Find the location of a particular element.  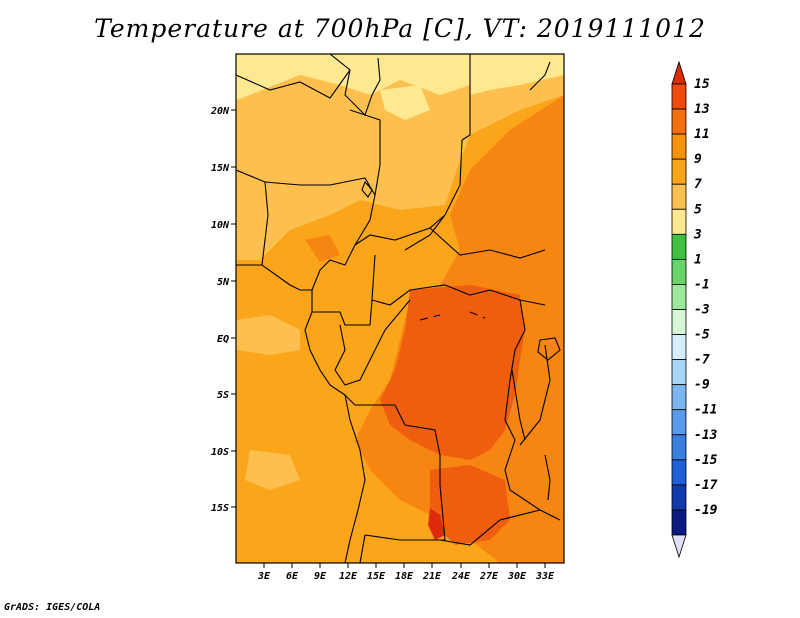

colorbar-label: 7 is located at coordinates (698, 184).